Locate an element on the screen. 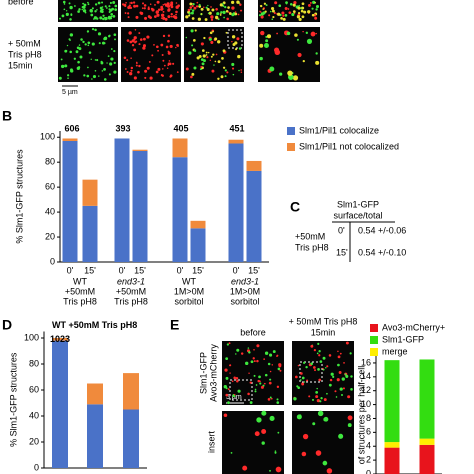 The width and height of the screenshot is (474, 474). group-label: end3-1 is located at coordinates (131, 281).